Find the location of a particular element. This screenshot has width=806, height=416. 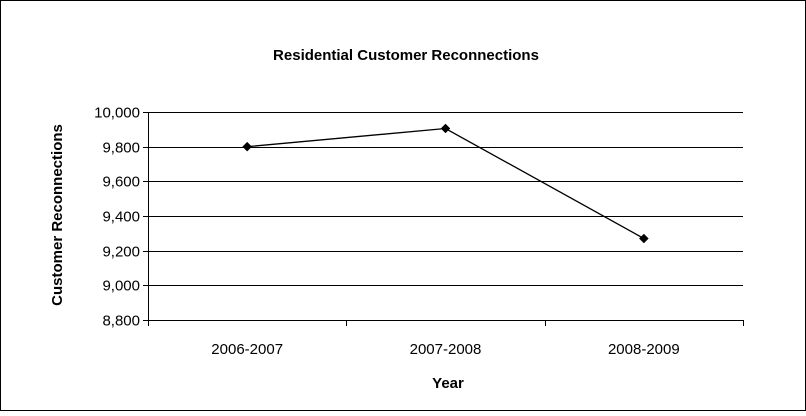

data-markers is located at coordinates (445, 183).